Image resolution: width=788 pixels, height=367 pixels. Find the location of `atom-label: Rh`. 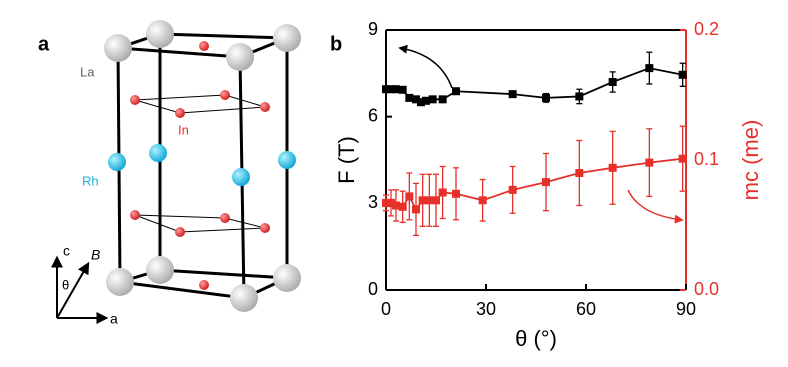

atom-label: Rh is located at coordinates (90, 180).